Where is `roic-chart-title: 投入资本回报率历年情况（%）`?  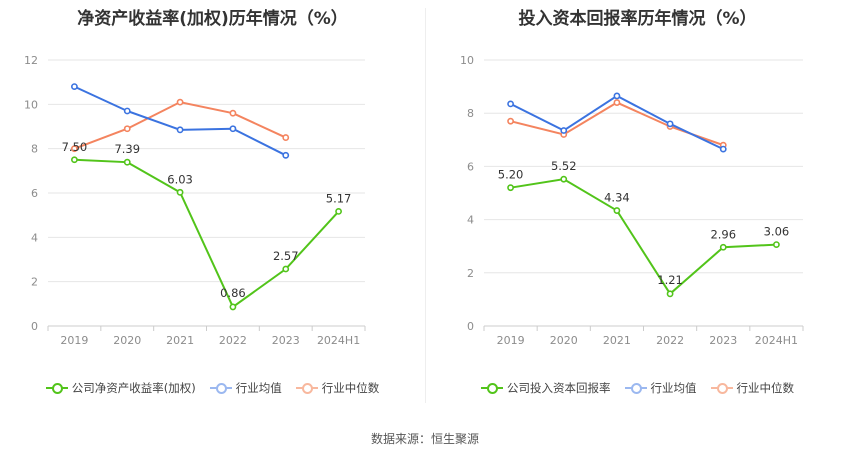 roic-chart-title: 投入资本回报率历年情况（%） is located at coordinates (637, 19).